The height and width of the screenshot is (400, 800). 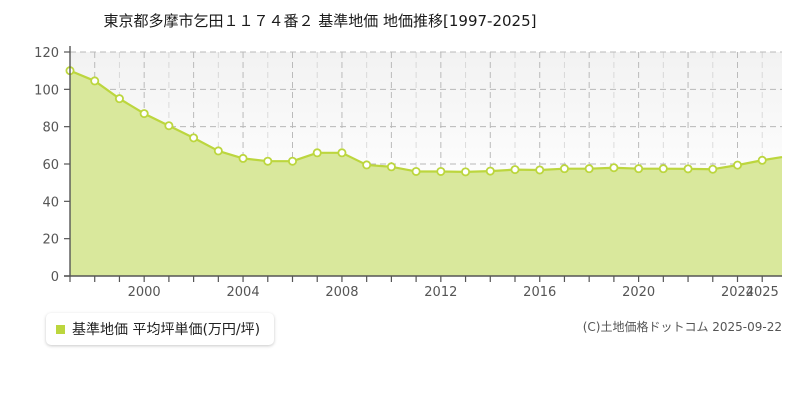 I want to click on y-axis-labels: 0 20 40 60 80 100 120, so click(x=46, y=165).